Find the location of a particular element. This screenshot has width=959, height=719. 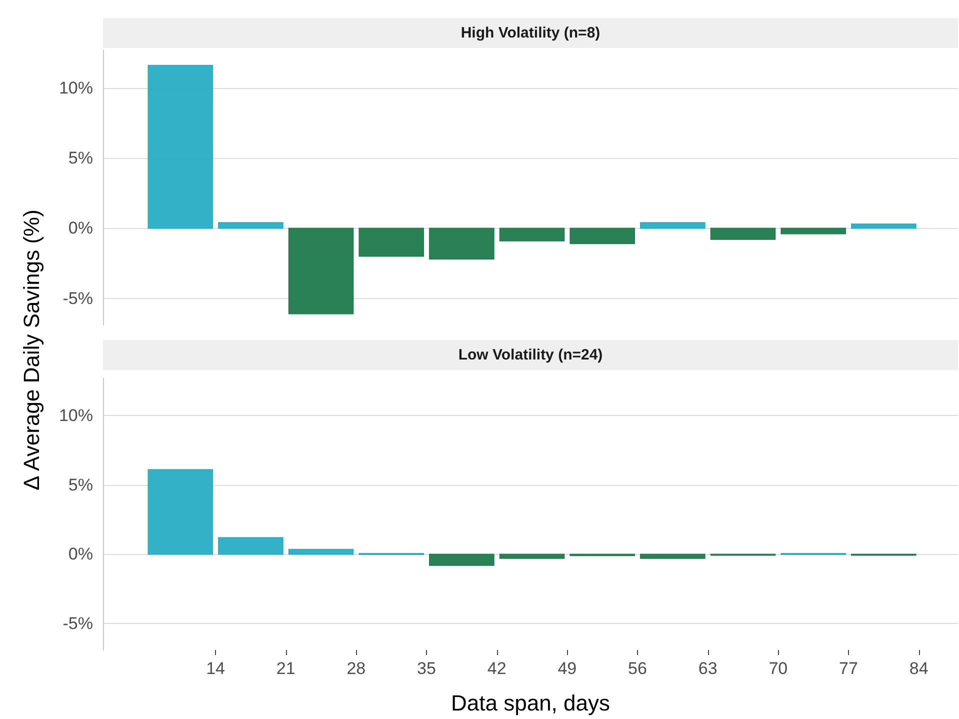

x-tick-label: 28 is located at coordinates (356, 668).